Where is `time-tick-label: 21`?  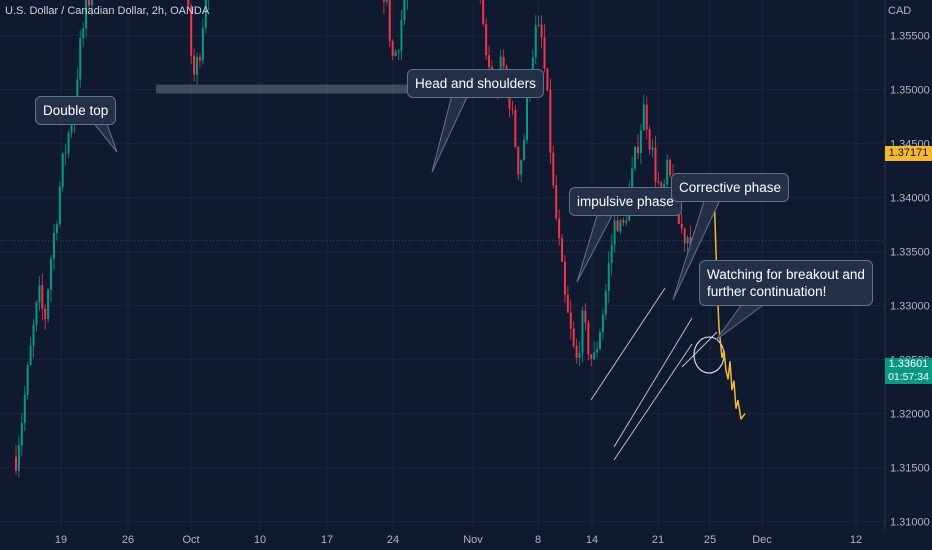
time-tick-label: 21 is located at coordinates (658, 540).